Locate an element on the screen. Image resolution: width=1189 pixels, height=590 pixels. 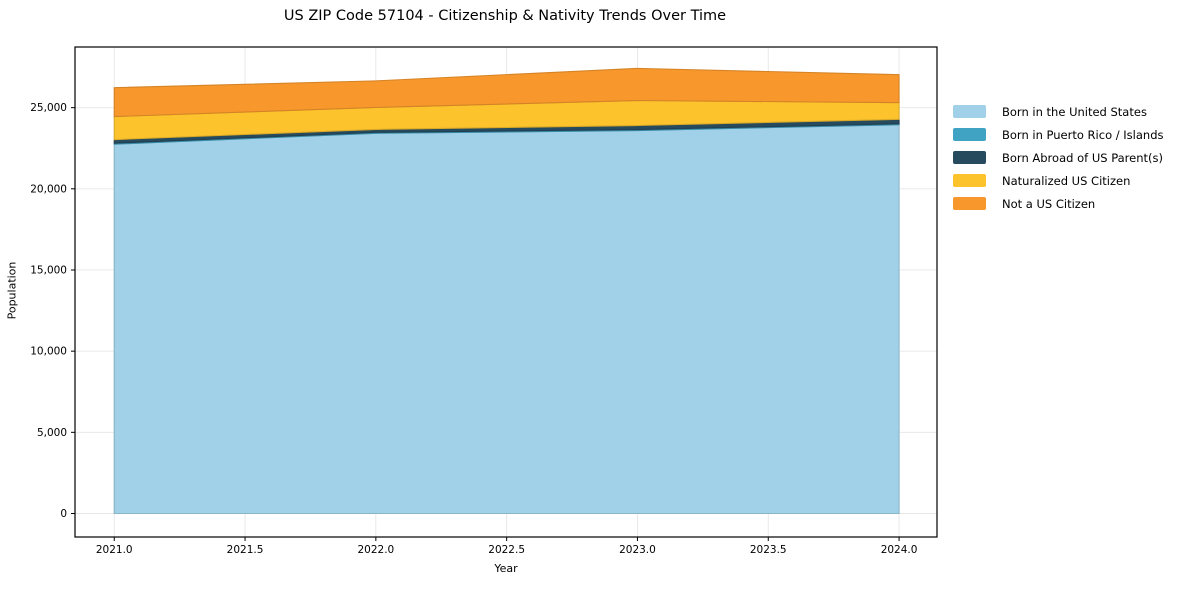
y-tick-label: 20,000 is located at coordinates (48, 189).